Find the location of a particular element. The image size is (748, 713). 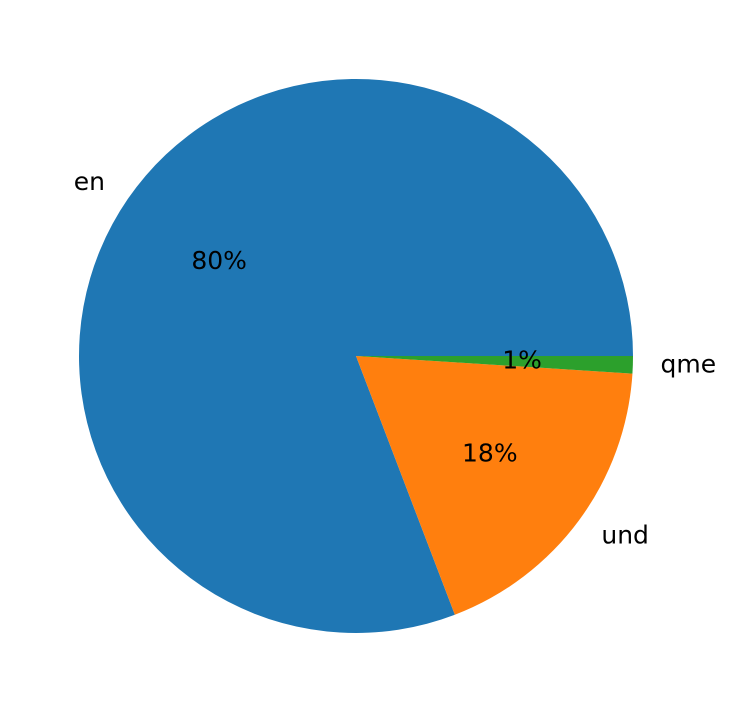

value-label: 18% is located at coordinates (490, 453).